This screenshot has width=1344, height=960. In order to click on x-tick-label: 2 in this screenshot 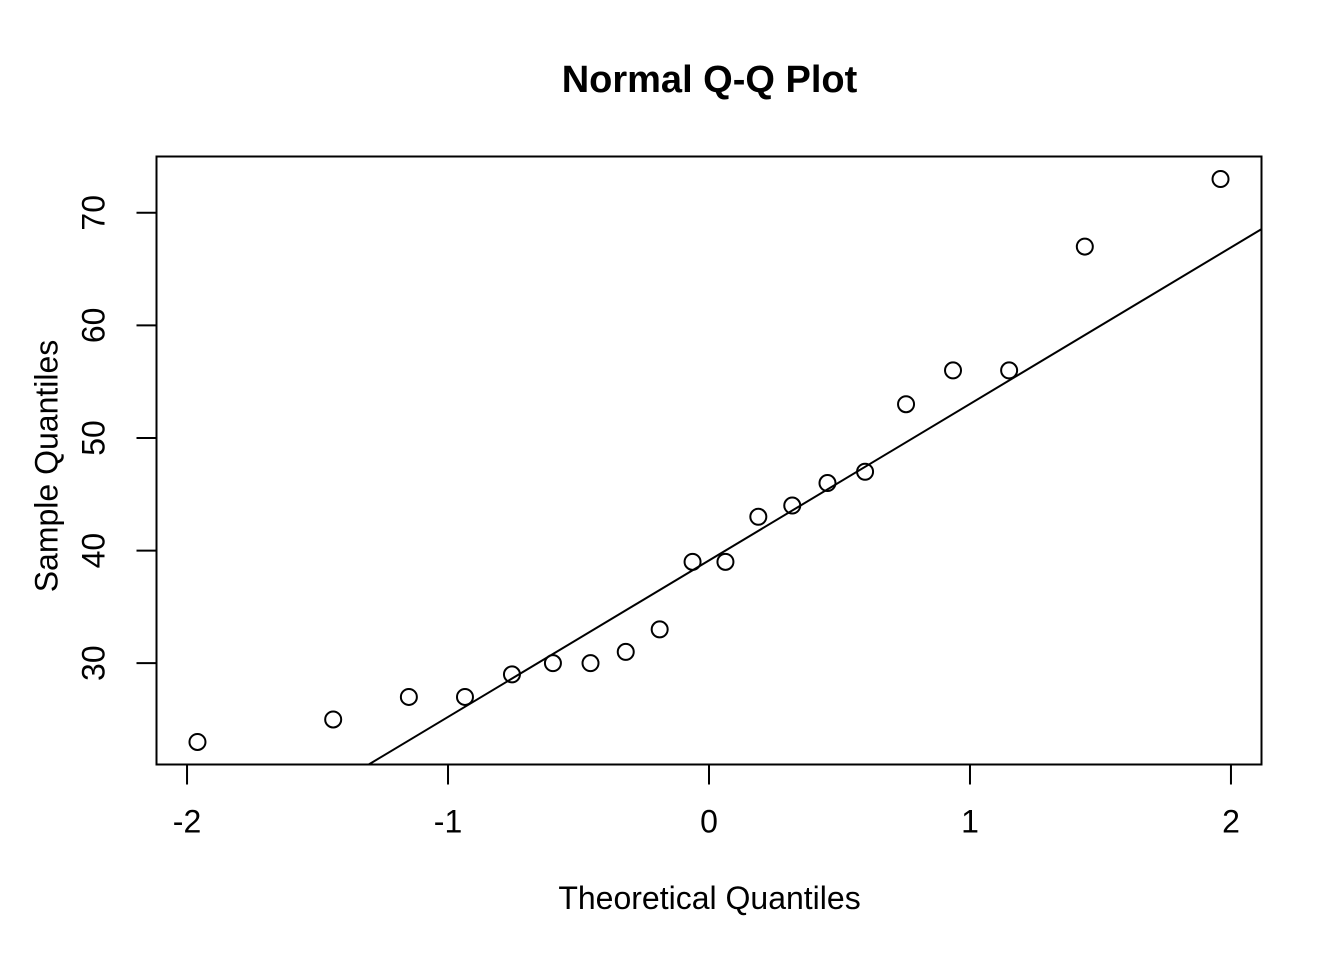, I will do `click(1231, 822)`.